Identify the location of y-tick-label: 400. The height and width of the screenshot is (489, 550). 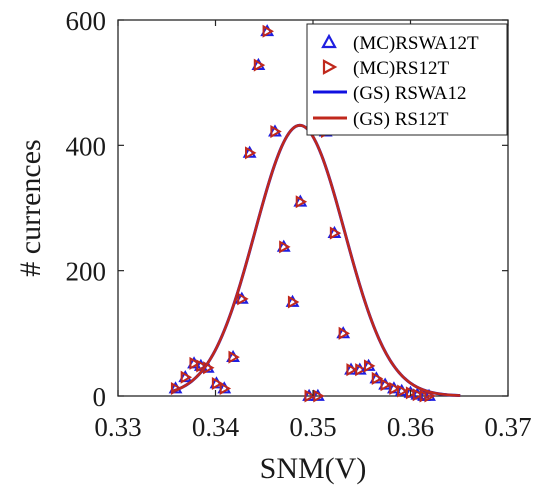
(86, 146).